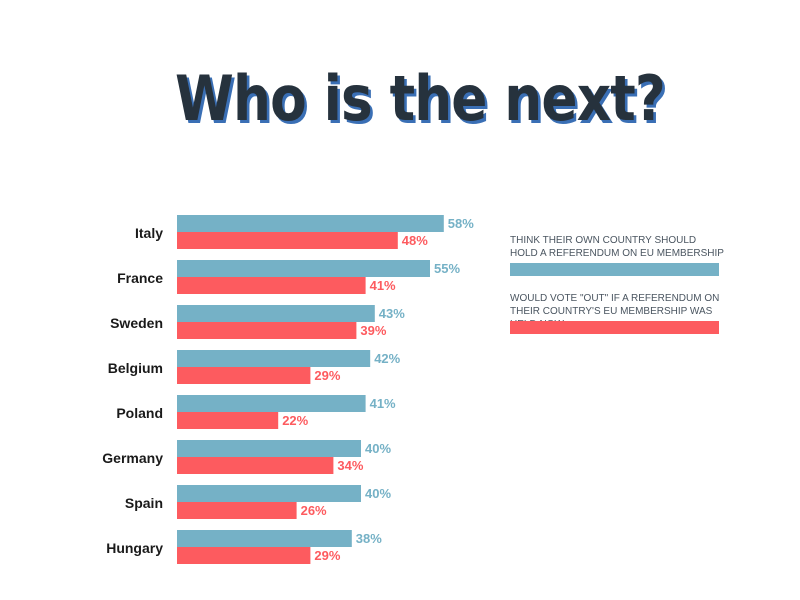 The image size is (800, 600). I want to click on bar-blue-germany, so click(269, 448).